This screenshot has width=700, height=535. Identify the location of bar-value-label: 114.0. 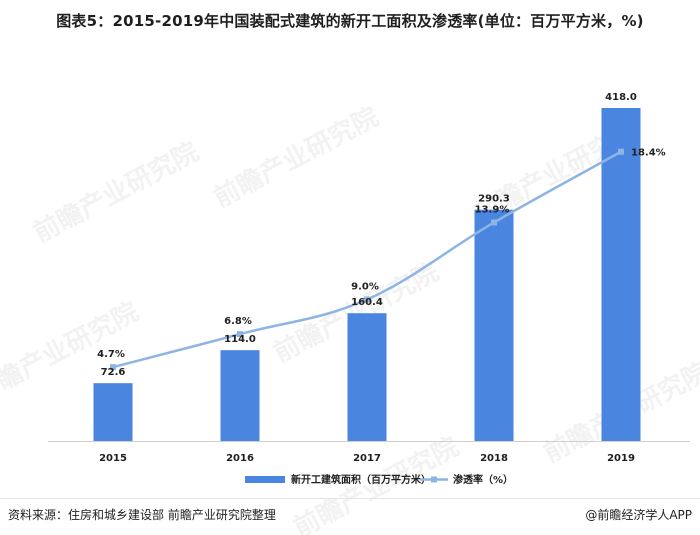
(240, 339).